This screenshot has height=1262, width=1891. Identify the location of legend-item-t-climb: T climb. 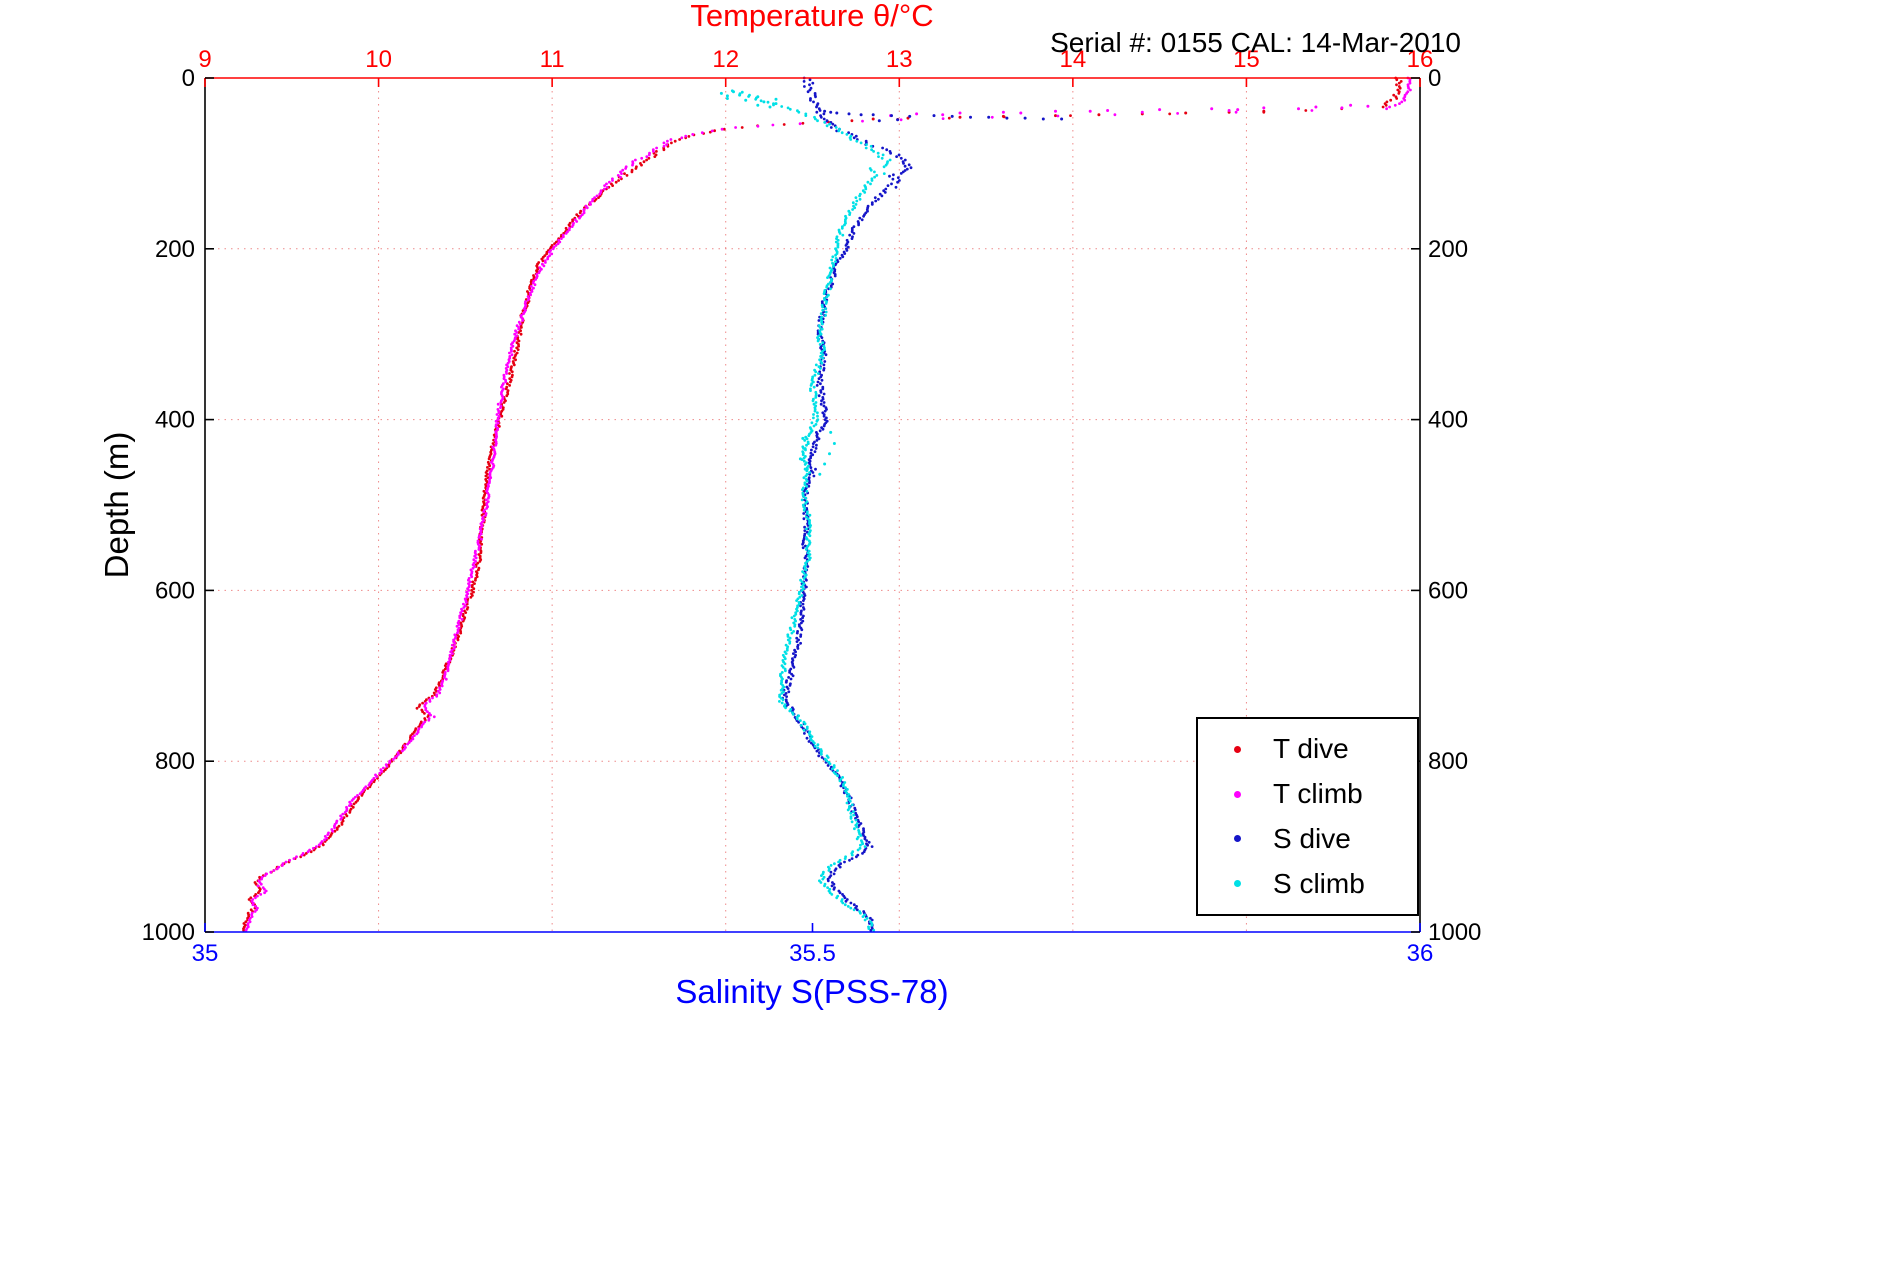
(1307, 794).